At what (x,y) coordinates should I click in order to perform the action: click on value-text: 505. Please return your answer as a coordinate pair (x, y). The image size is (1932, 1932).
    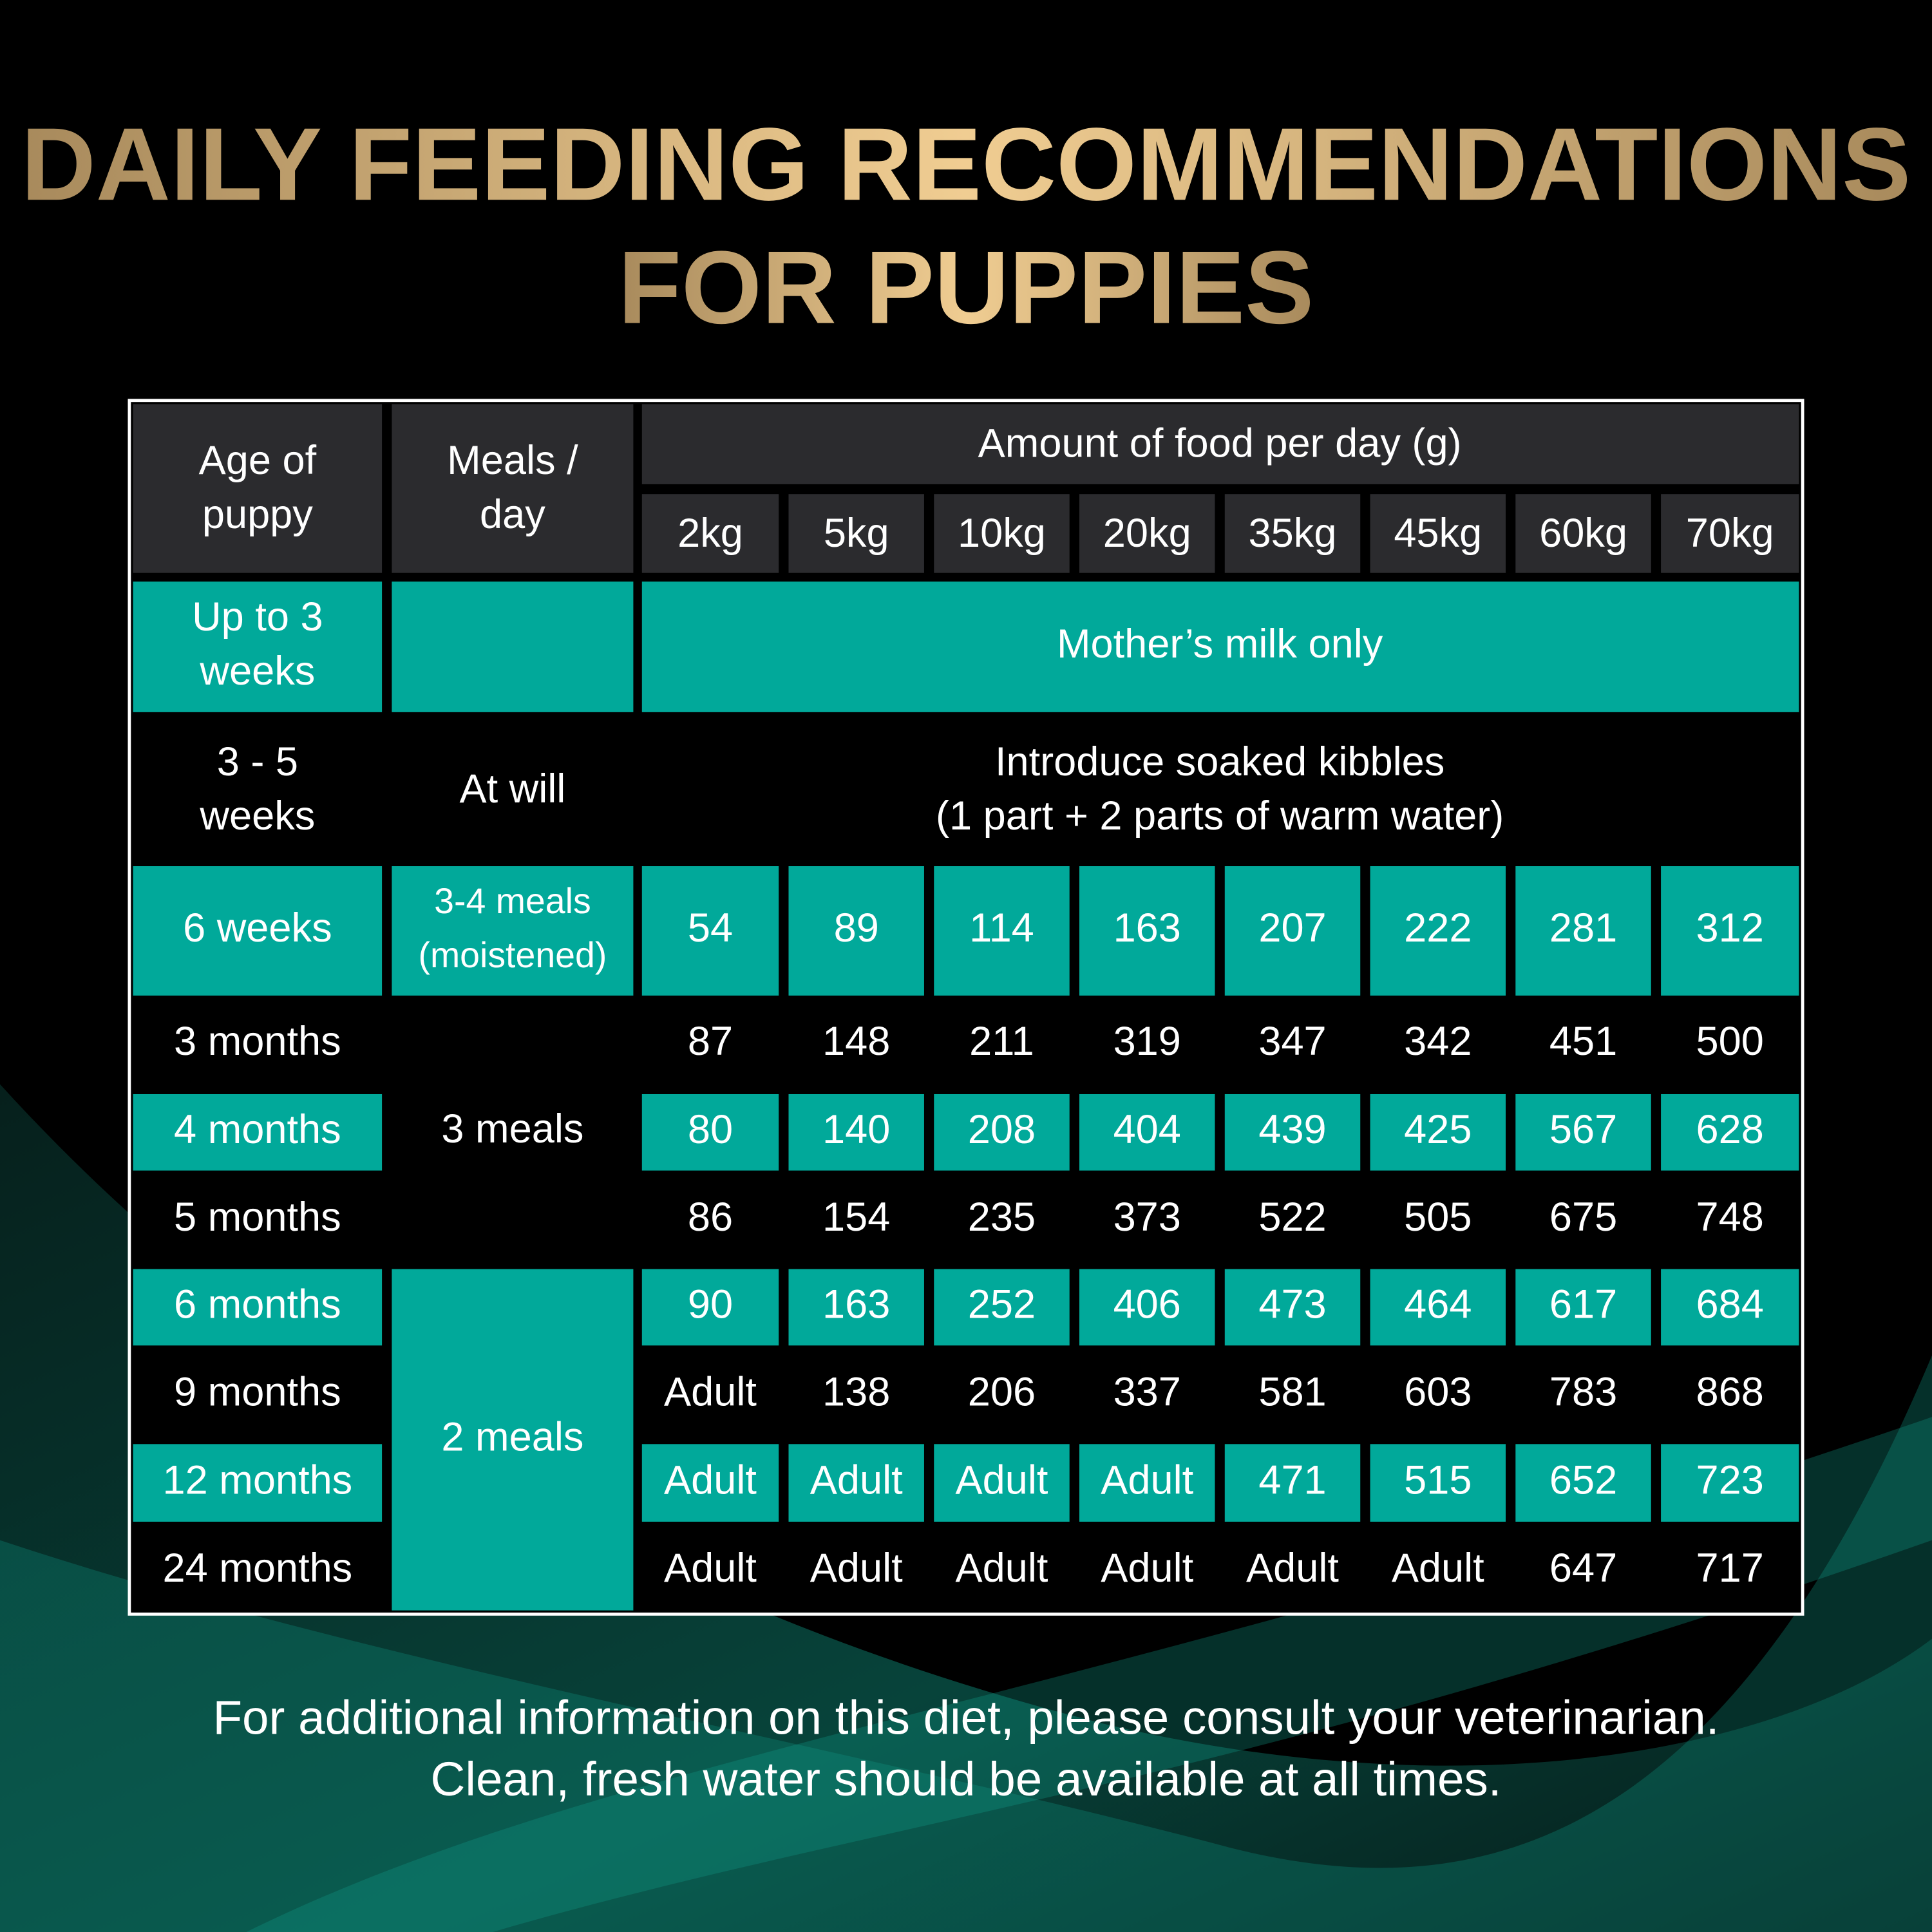
    Looking at the image, I should click on (1438, 1218).